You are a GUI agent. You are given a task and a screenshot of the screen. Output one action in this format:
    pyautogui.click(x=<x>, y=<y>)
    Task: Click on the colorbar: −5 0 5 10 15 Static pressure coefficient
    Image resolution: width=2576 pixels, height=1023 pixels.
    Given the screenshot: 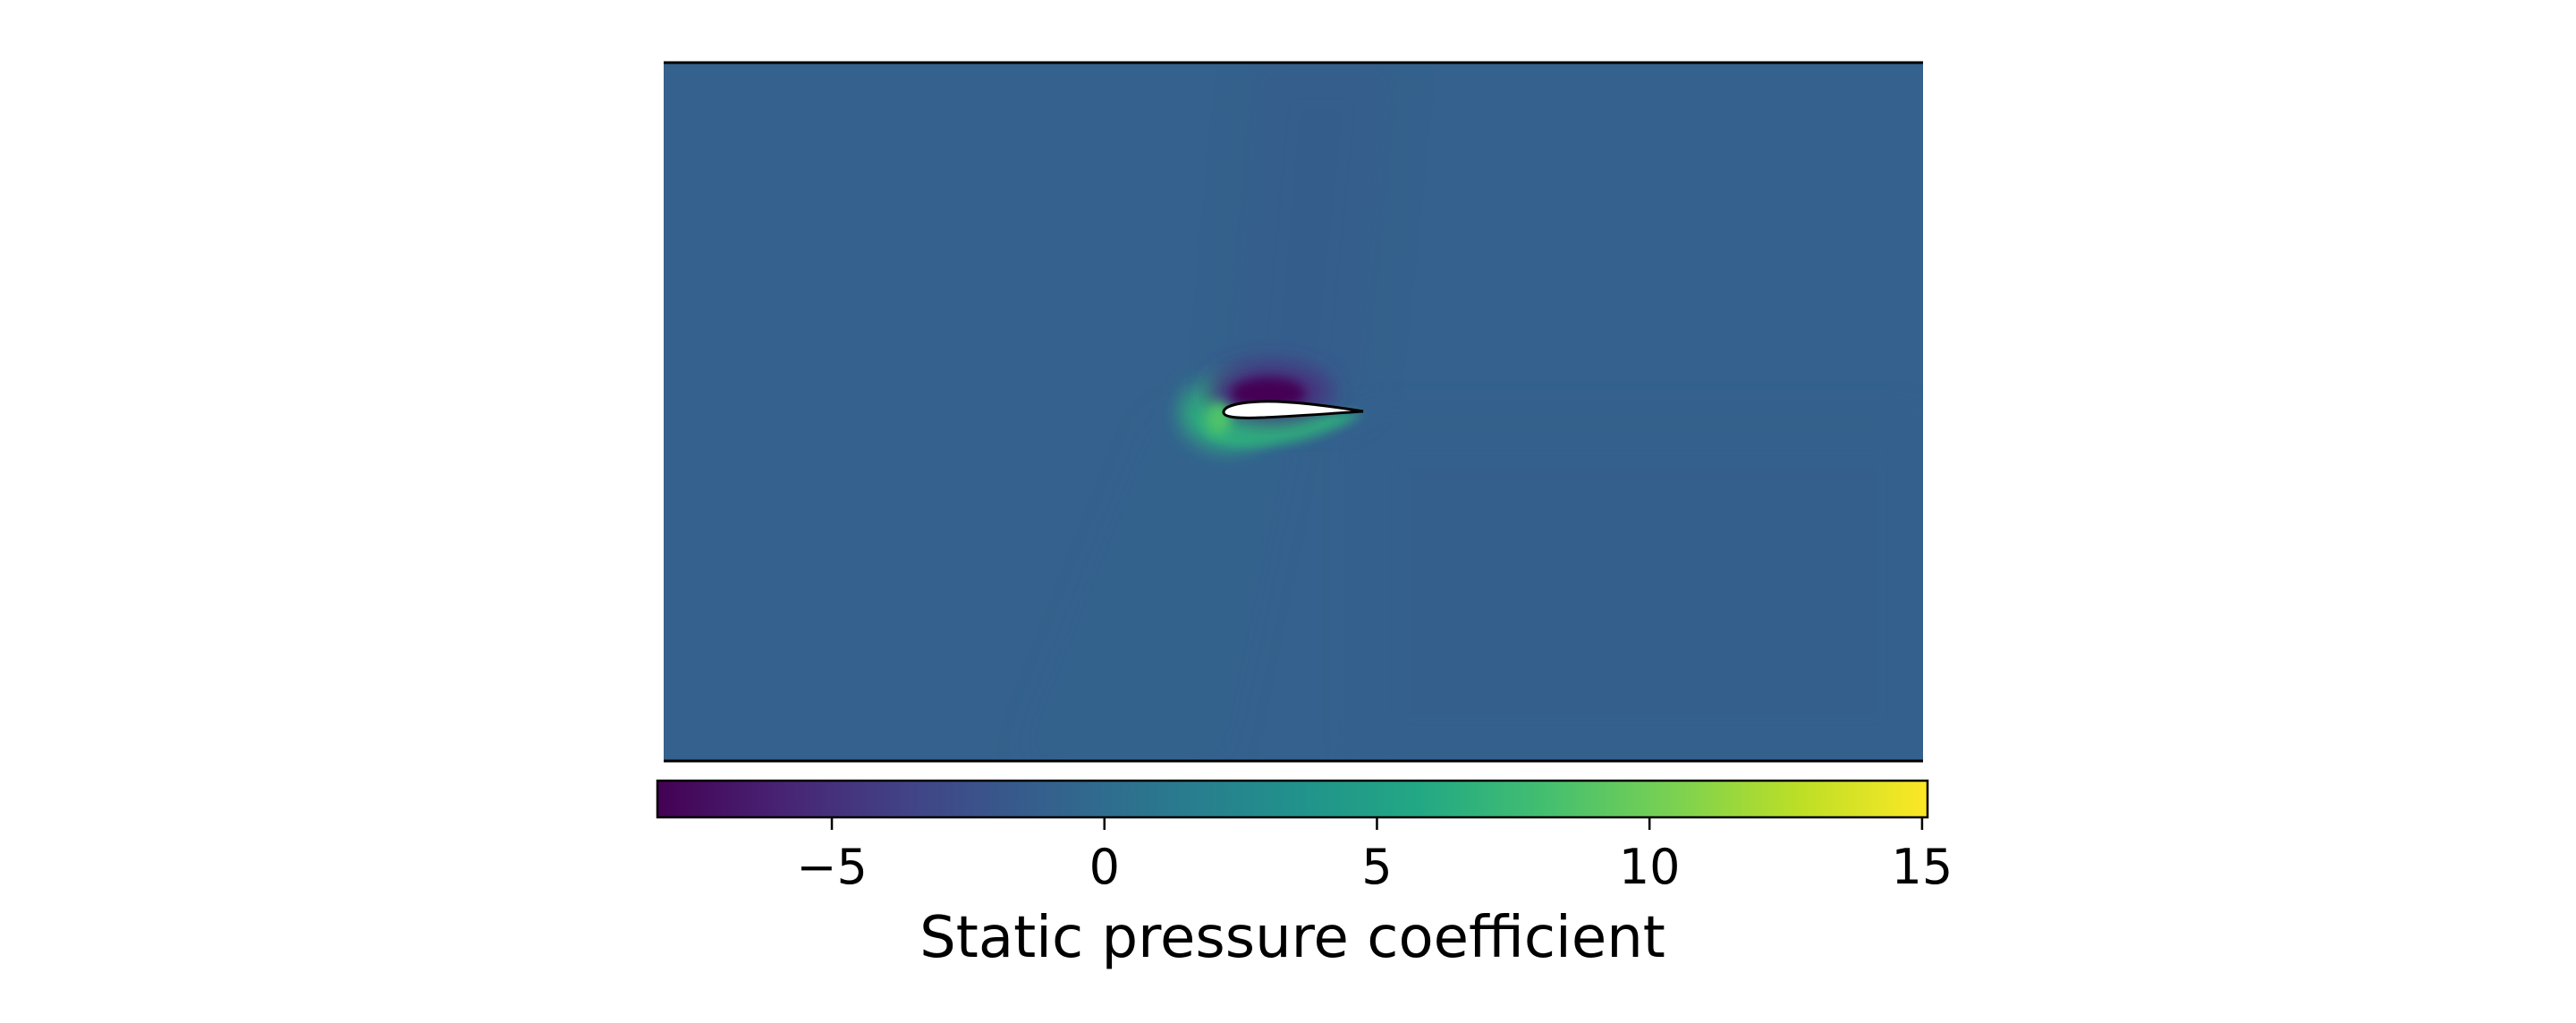 What is the action you would take?
    pyautogui.click(x=1304, y=875)
    